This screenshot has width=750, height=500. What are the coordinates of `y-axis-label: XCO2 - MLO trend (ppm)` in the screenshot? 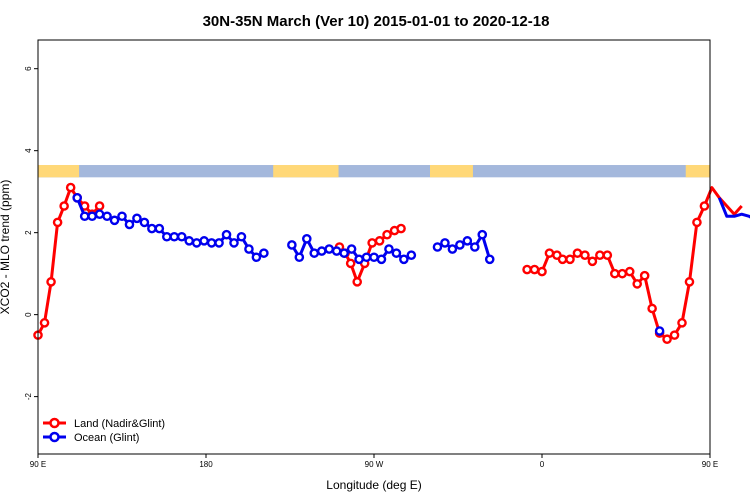 It's located at (6, 247).